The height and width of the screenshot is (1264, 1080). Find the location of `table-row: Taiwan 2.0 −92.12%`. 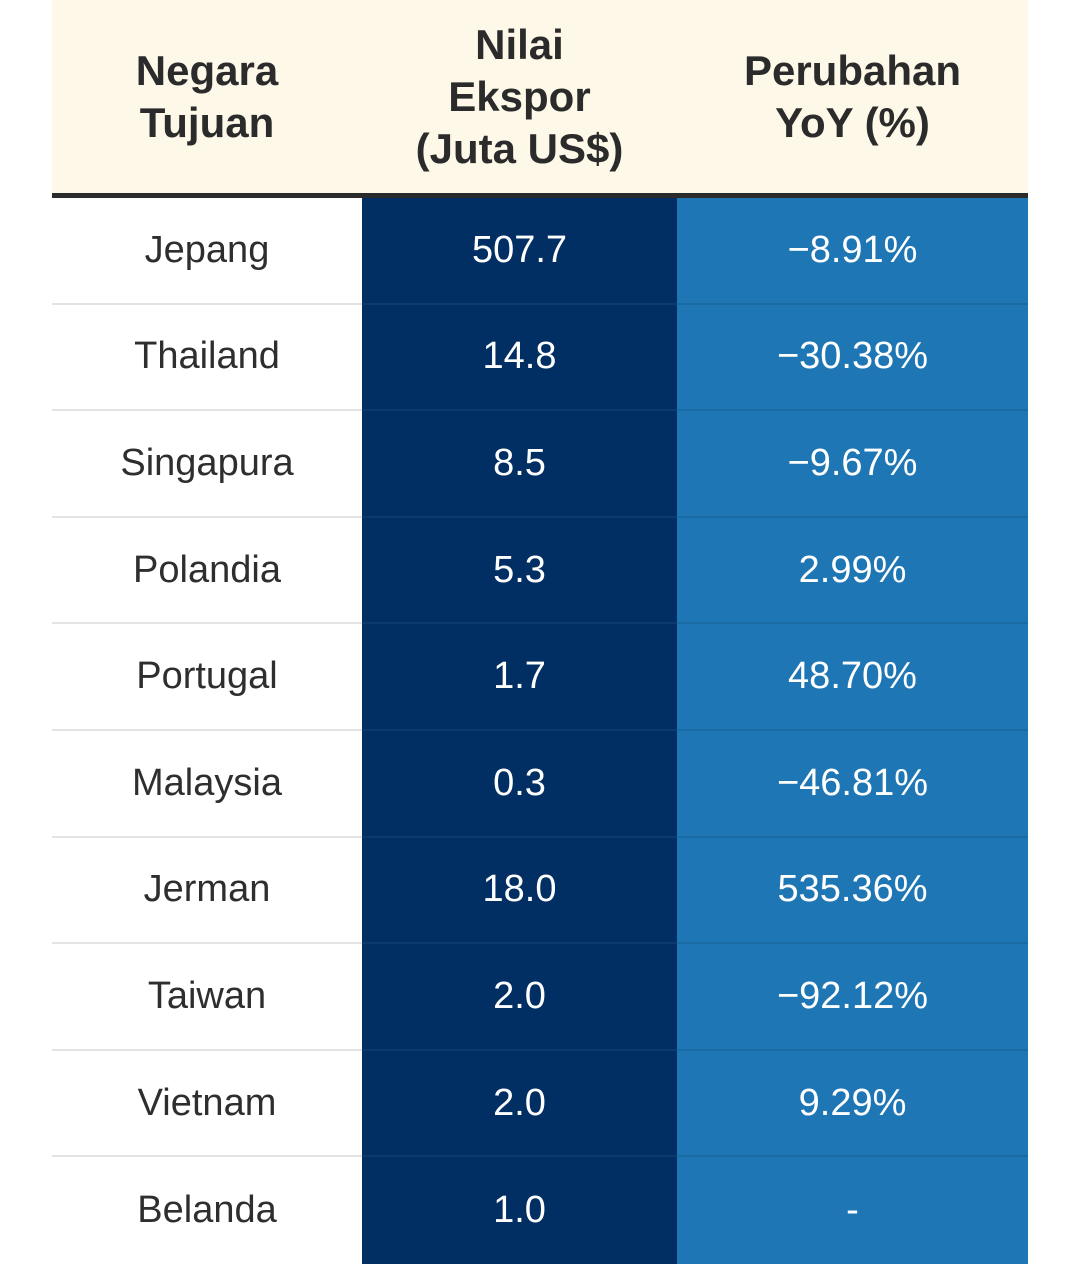

table-row: Taiwan 2.0 −92.12% is located at coordinates (540, 997).